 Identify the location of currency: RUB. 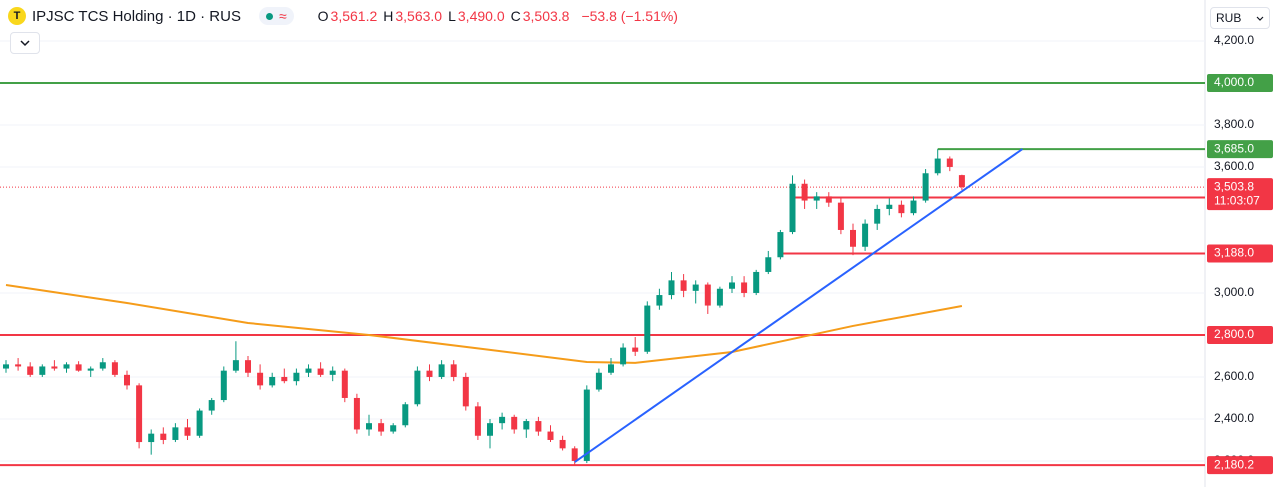
(1229, 18).